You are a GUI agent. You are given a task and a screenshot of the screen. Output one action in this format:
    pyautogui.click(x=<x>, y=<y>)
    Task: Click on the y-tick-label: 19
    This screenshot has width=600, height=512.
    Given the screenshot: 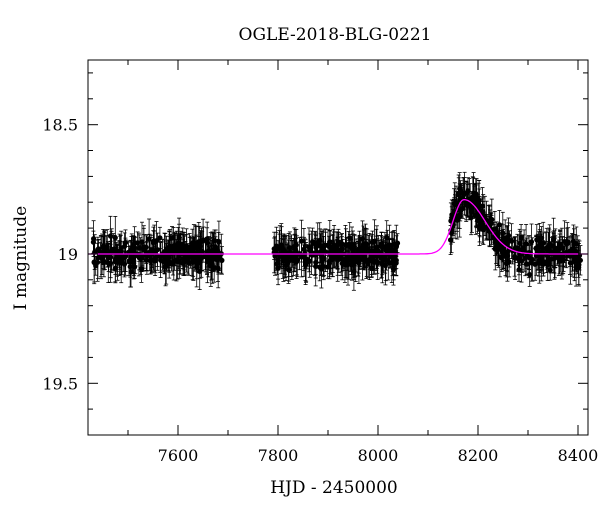 What is the action you would take?
    pyautogui.click(x=68, y=254)
    